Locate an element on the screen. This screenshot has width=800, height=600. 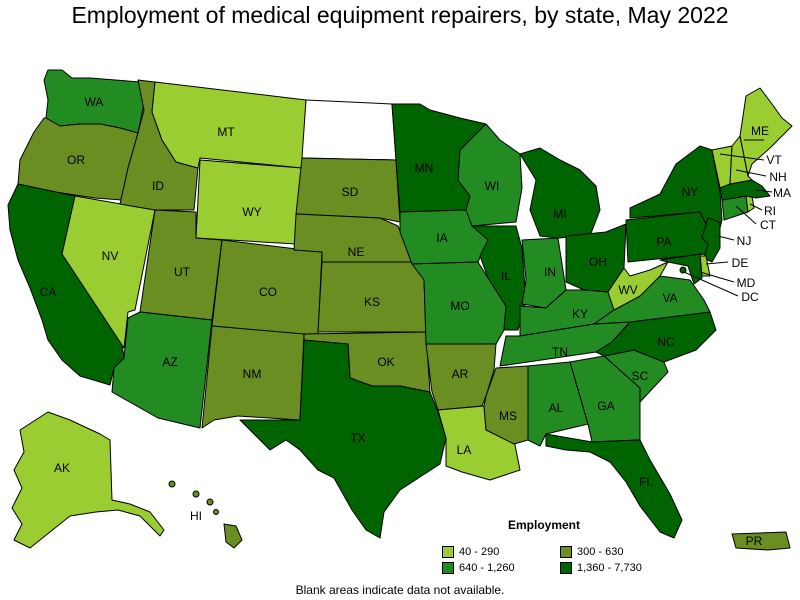
state-WY is located at coordinates (249, 202).